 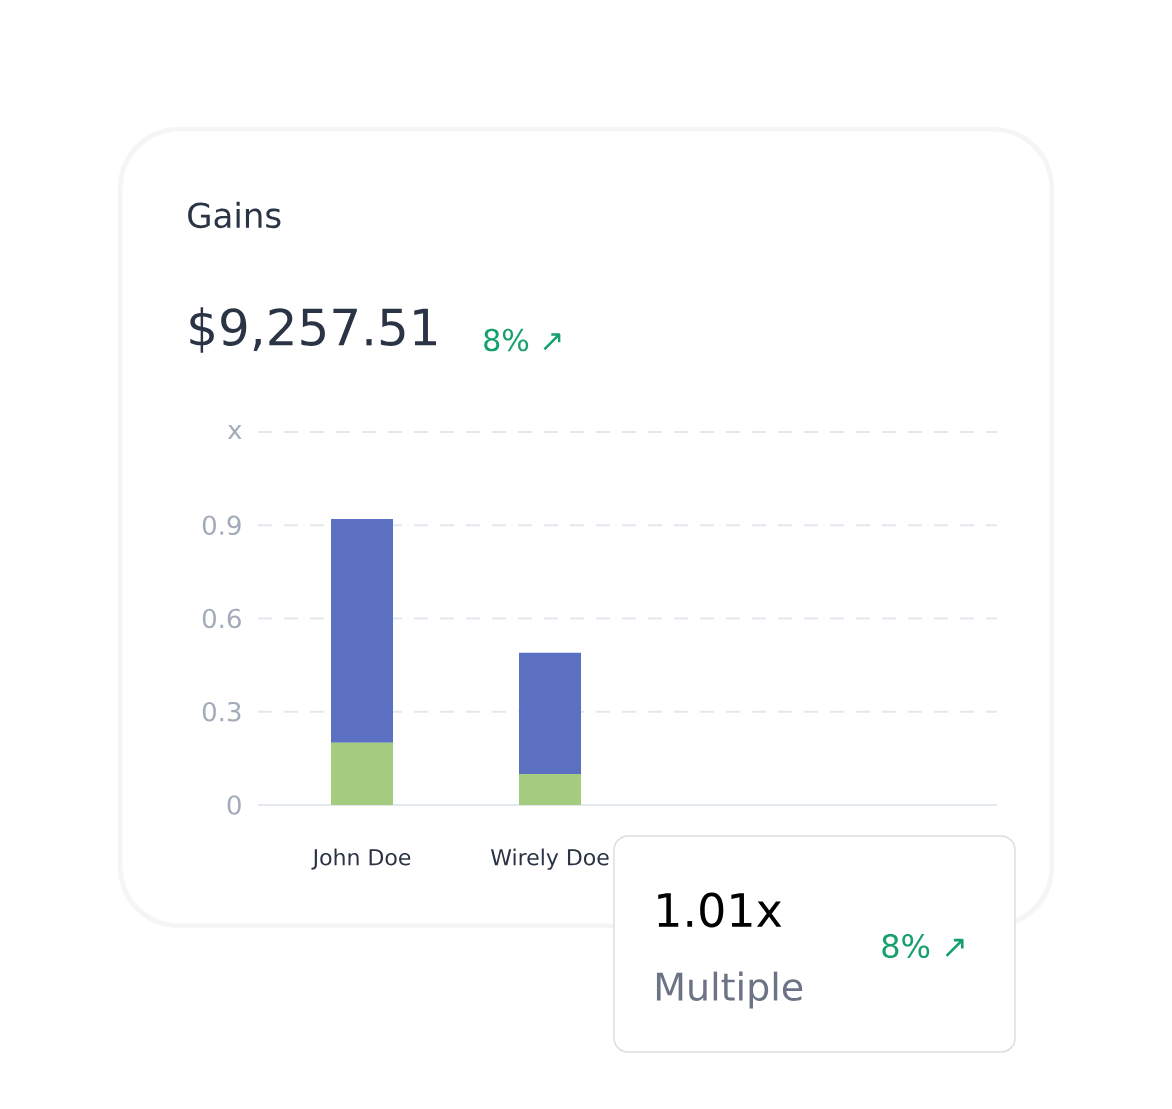 What do you see at coordinates (313, 330) in the screenshot?
I see `text: $9,257.51` at bounding box center [313, 330].